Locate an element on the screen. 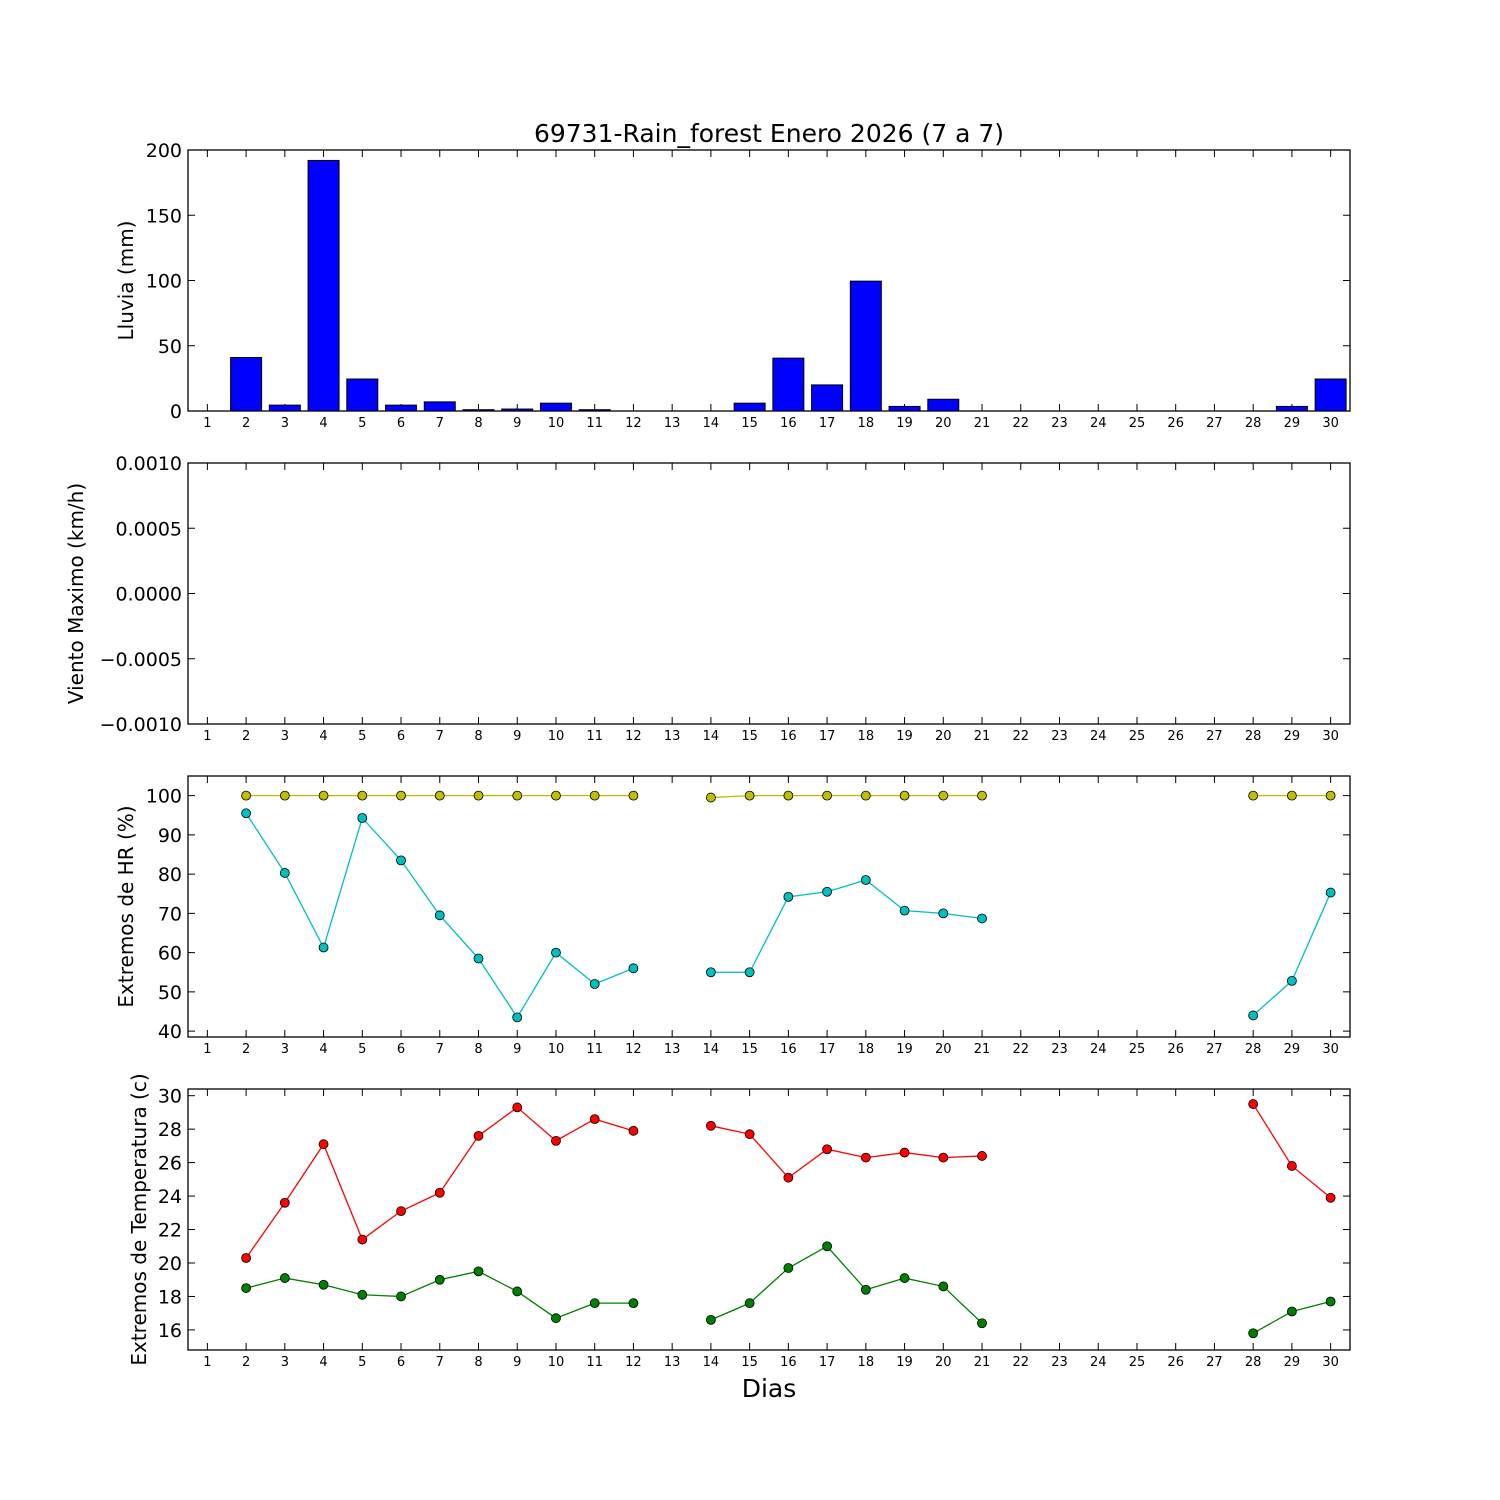 Image resolution: width=1500 pixels, height=1500 pixels. x-tick-label: 22 is located at coordinates (1020, 1049).